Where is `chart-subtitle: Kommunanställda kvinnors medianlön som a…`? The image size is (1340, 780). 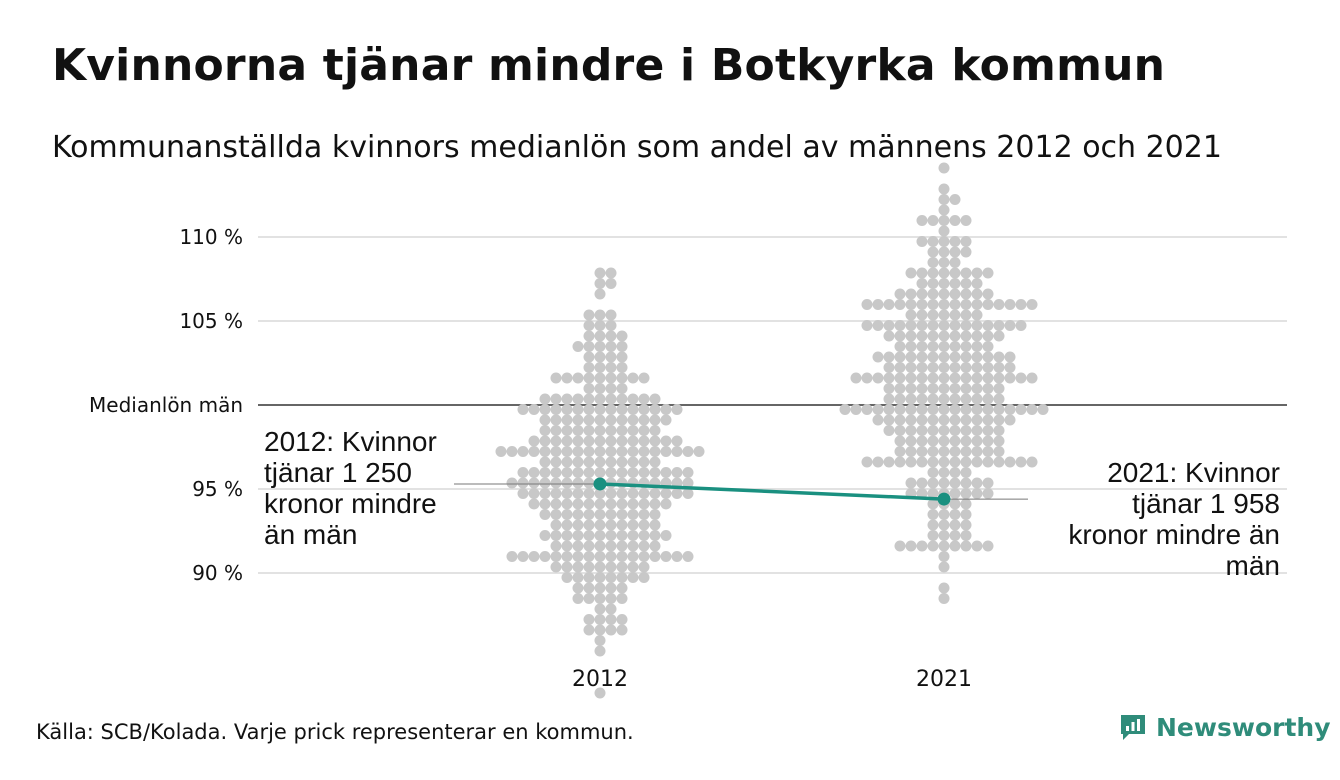
chart-subtitle: Kommunanställda kvinnors medianlön som a… is located at coordinates (637, 147).